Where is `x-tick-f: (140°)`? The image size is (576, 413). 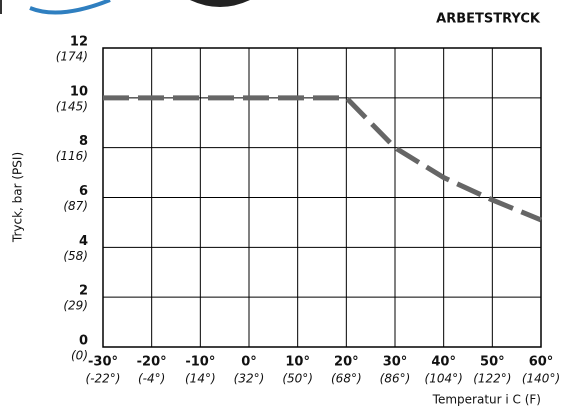 x-tick-f: (140°) is located at coordinates (541, 379).